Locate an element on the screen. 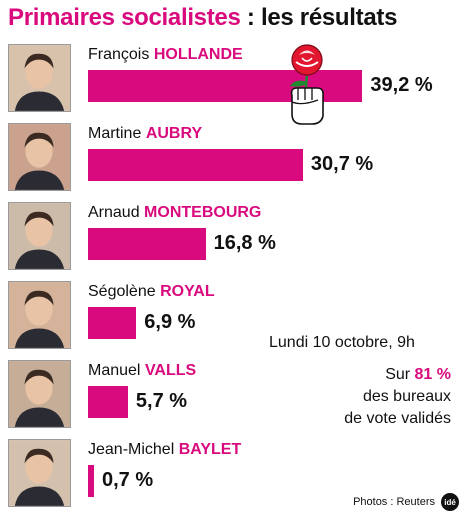  validated-note-line1: Sur 81 % is located at coordinates (418, 375).